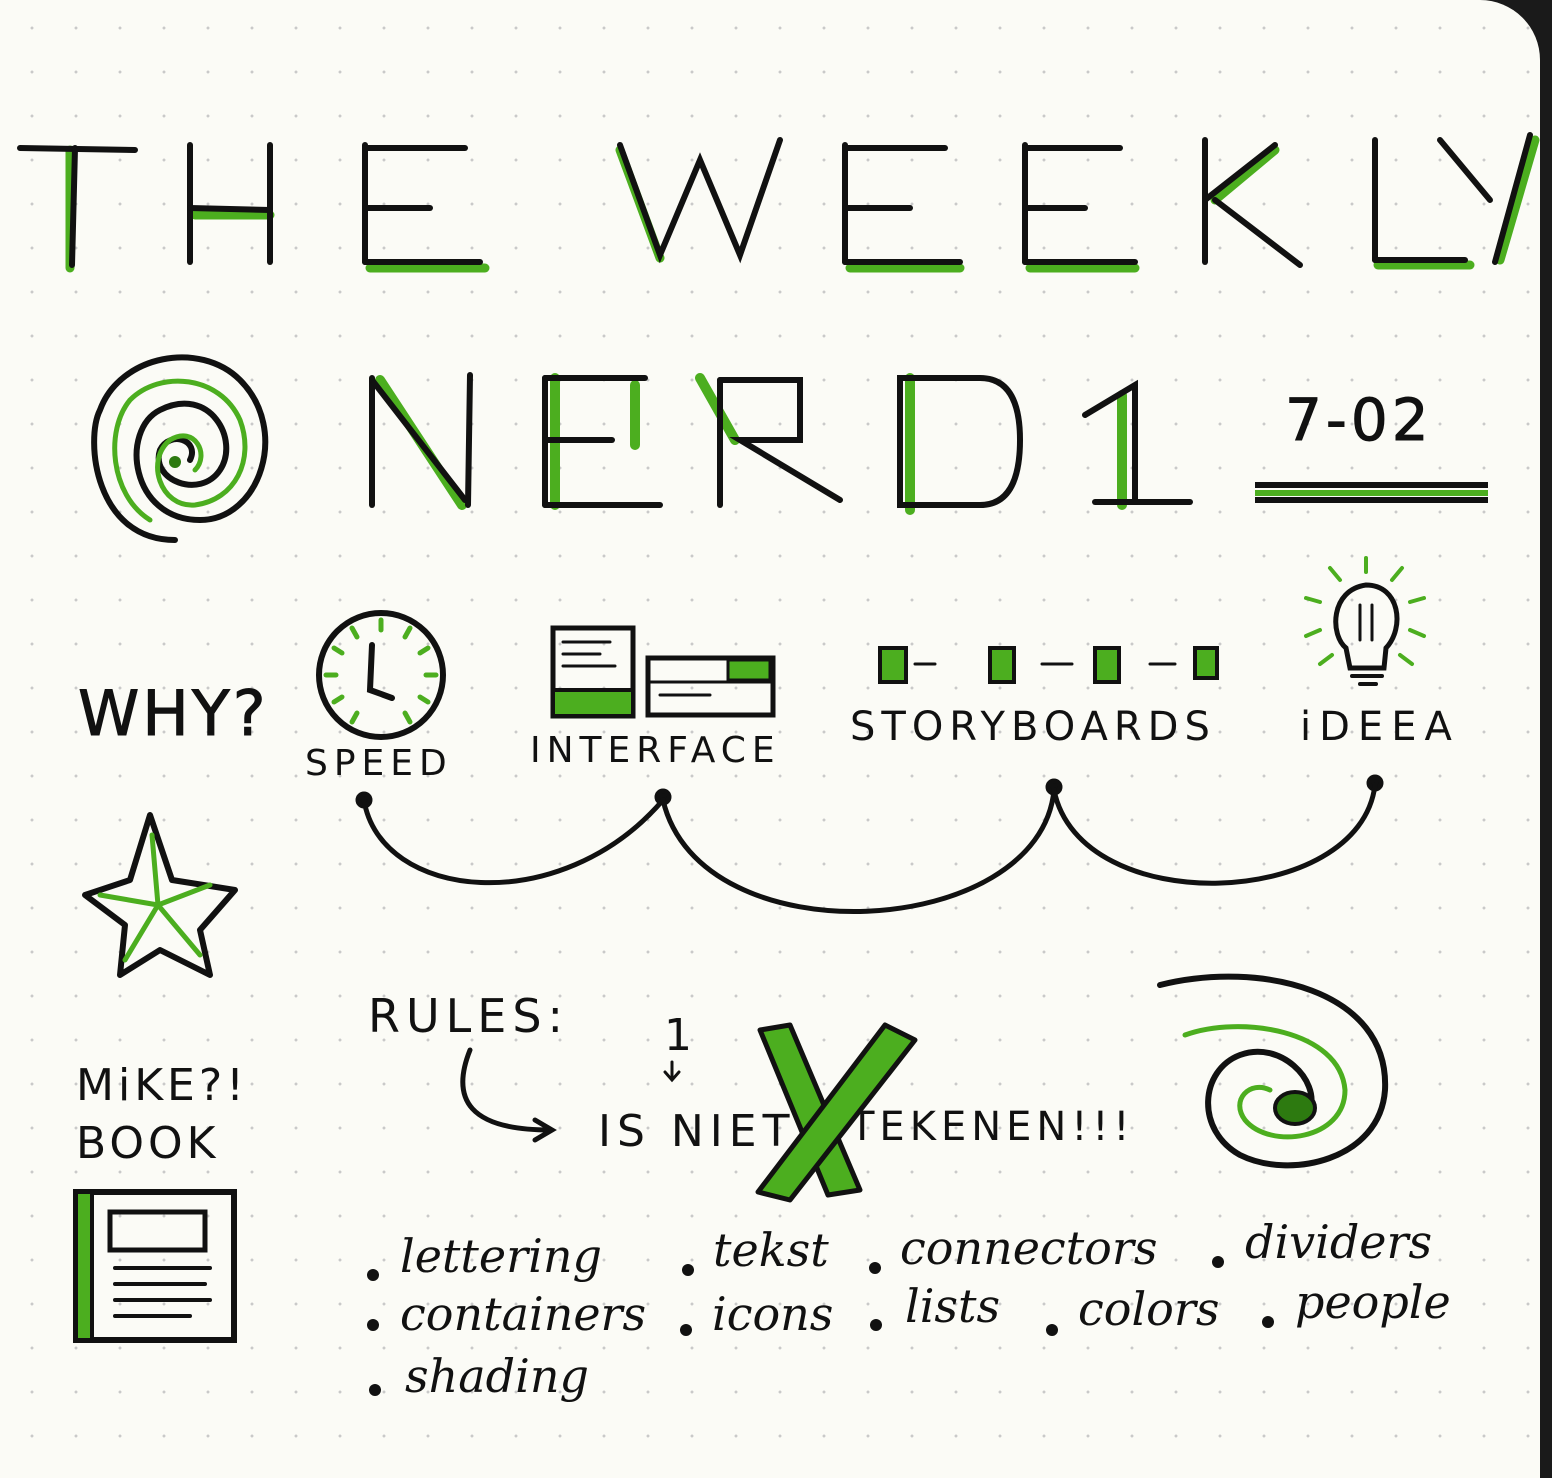 This screenshot has height=1478, width=1552. What do you see at coordinates (869, 844) in the screenshot?
I see `connector-arcs` at bounding box center [869, 844].